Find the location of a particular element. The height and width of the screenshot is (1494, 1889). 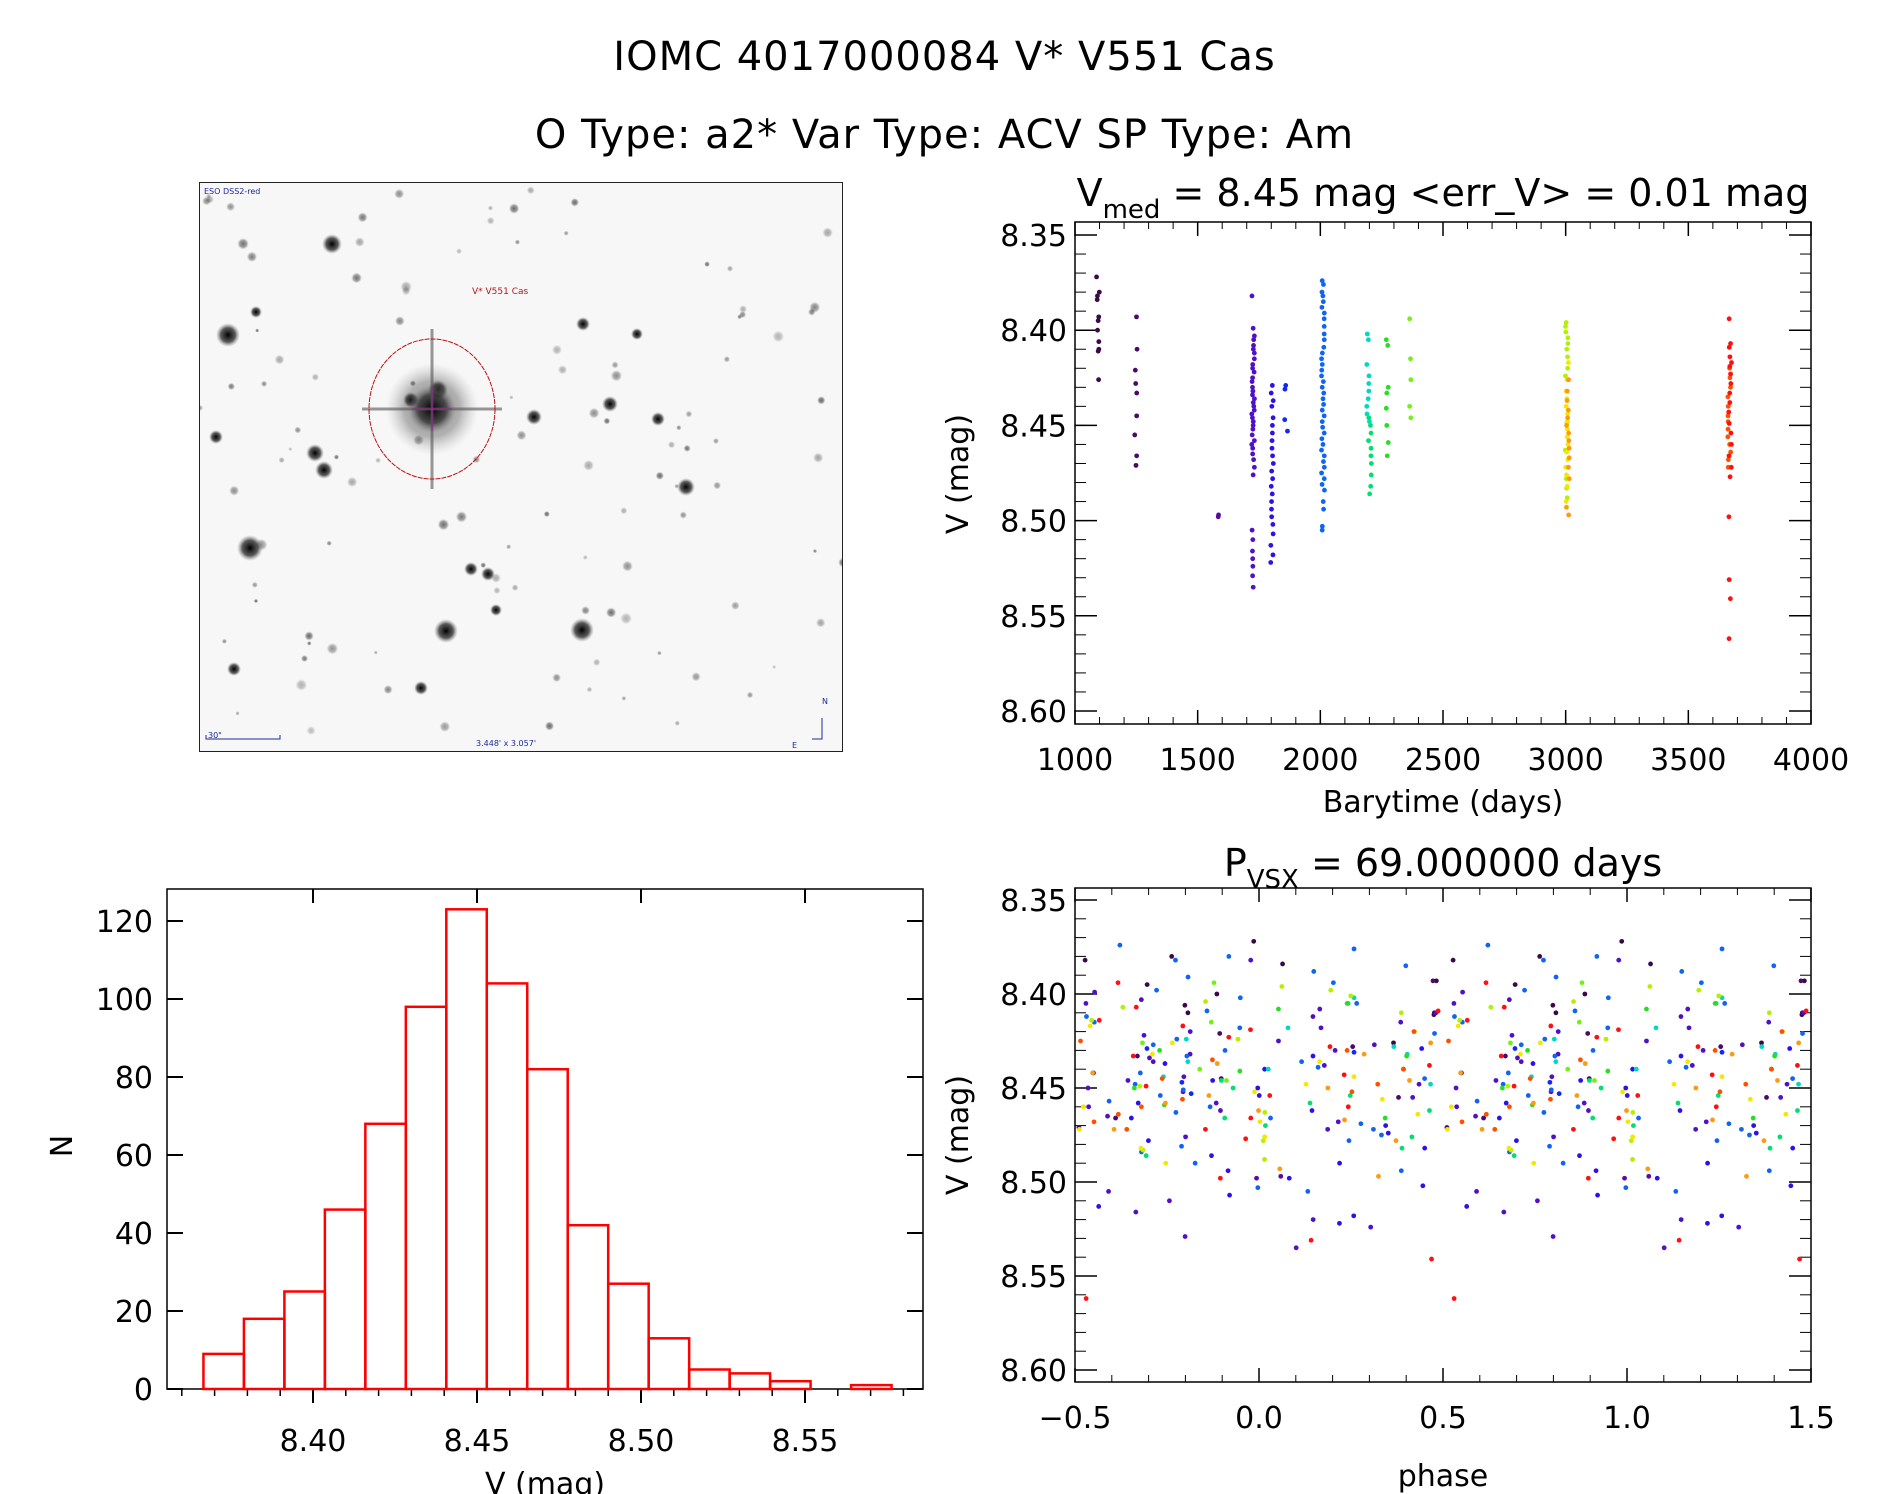

histogram-bar is located at coordinates (345, 1299).